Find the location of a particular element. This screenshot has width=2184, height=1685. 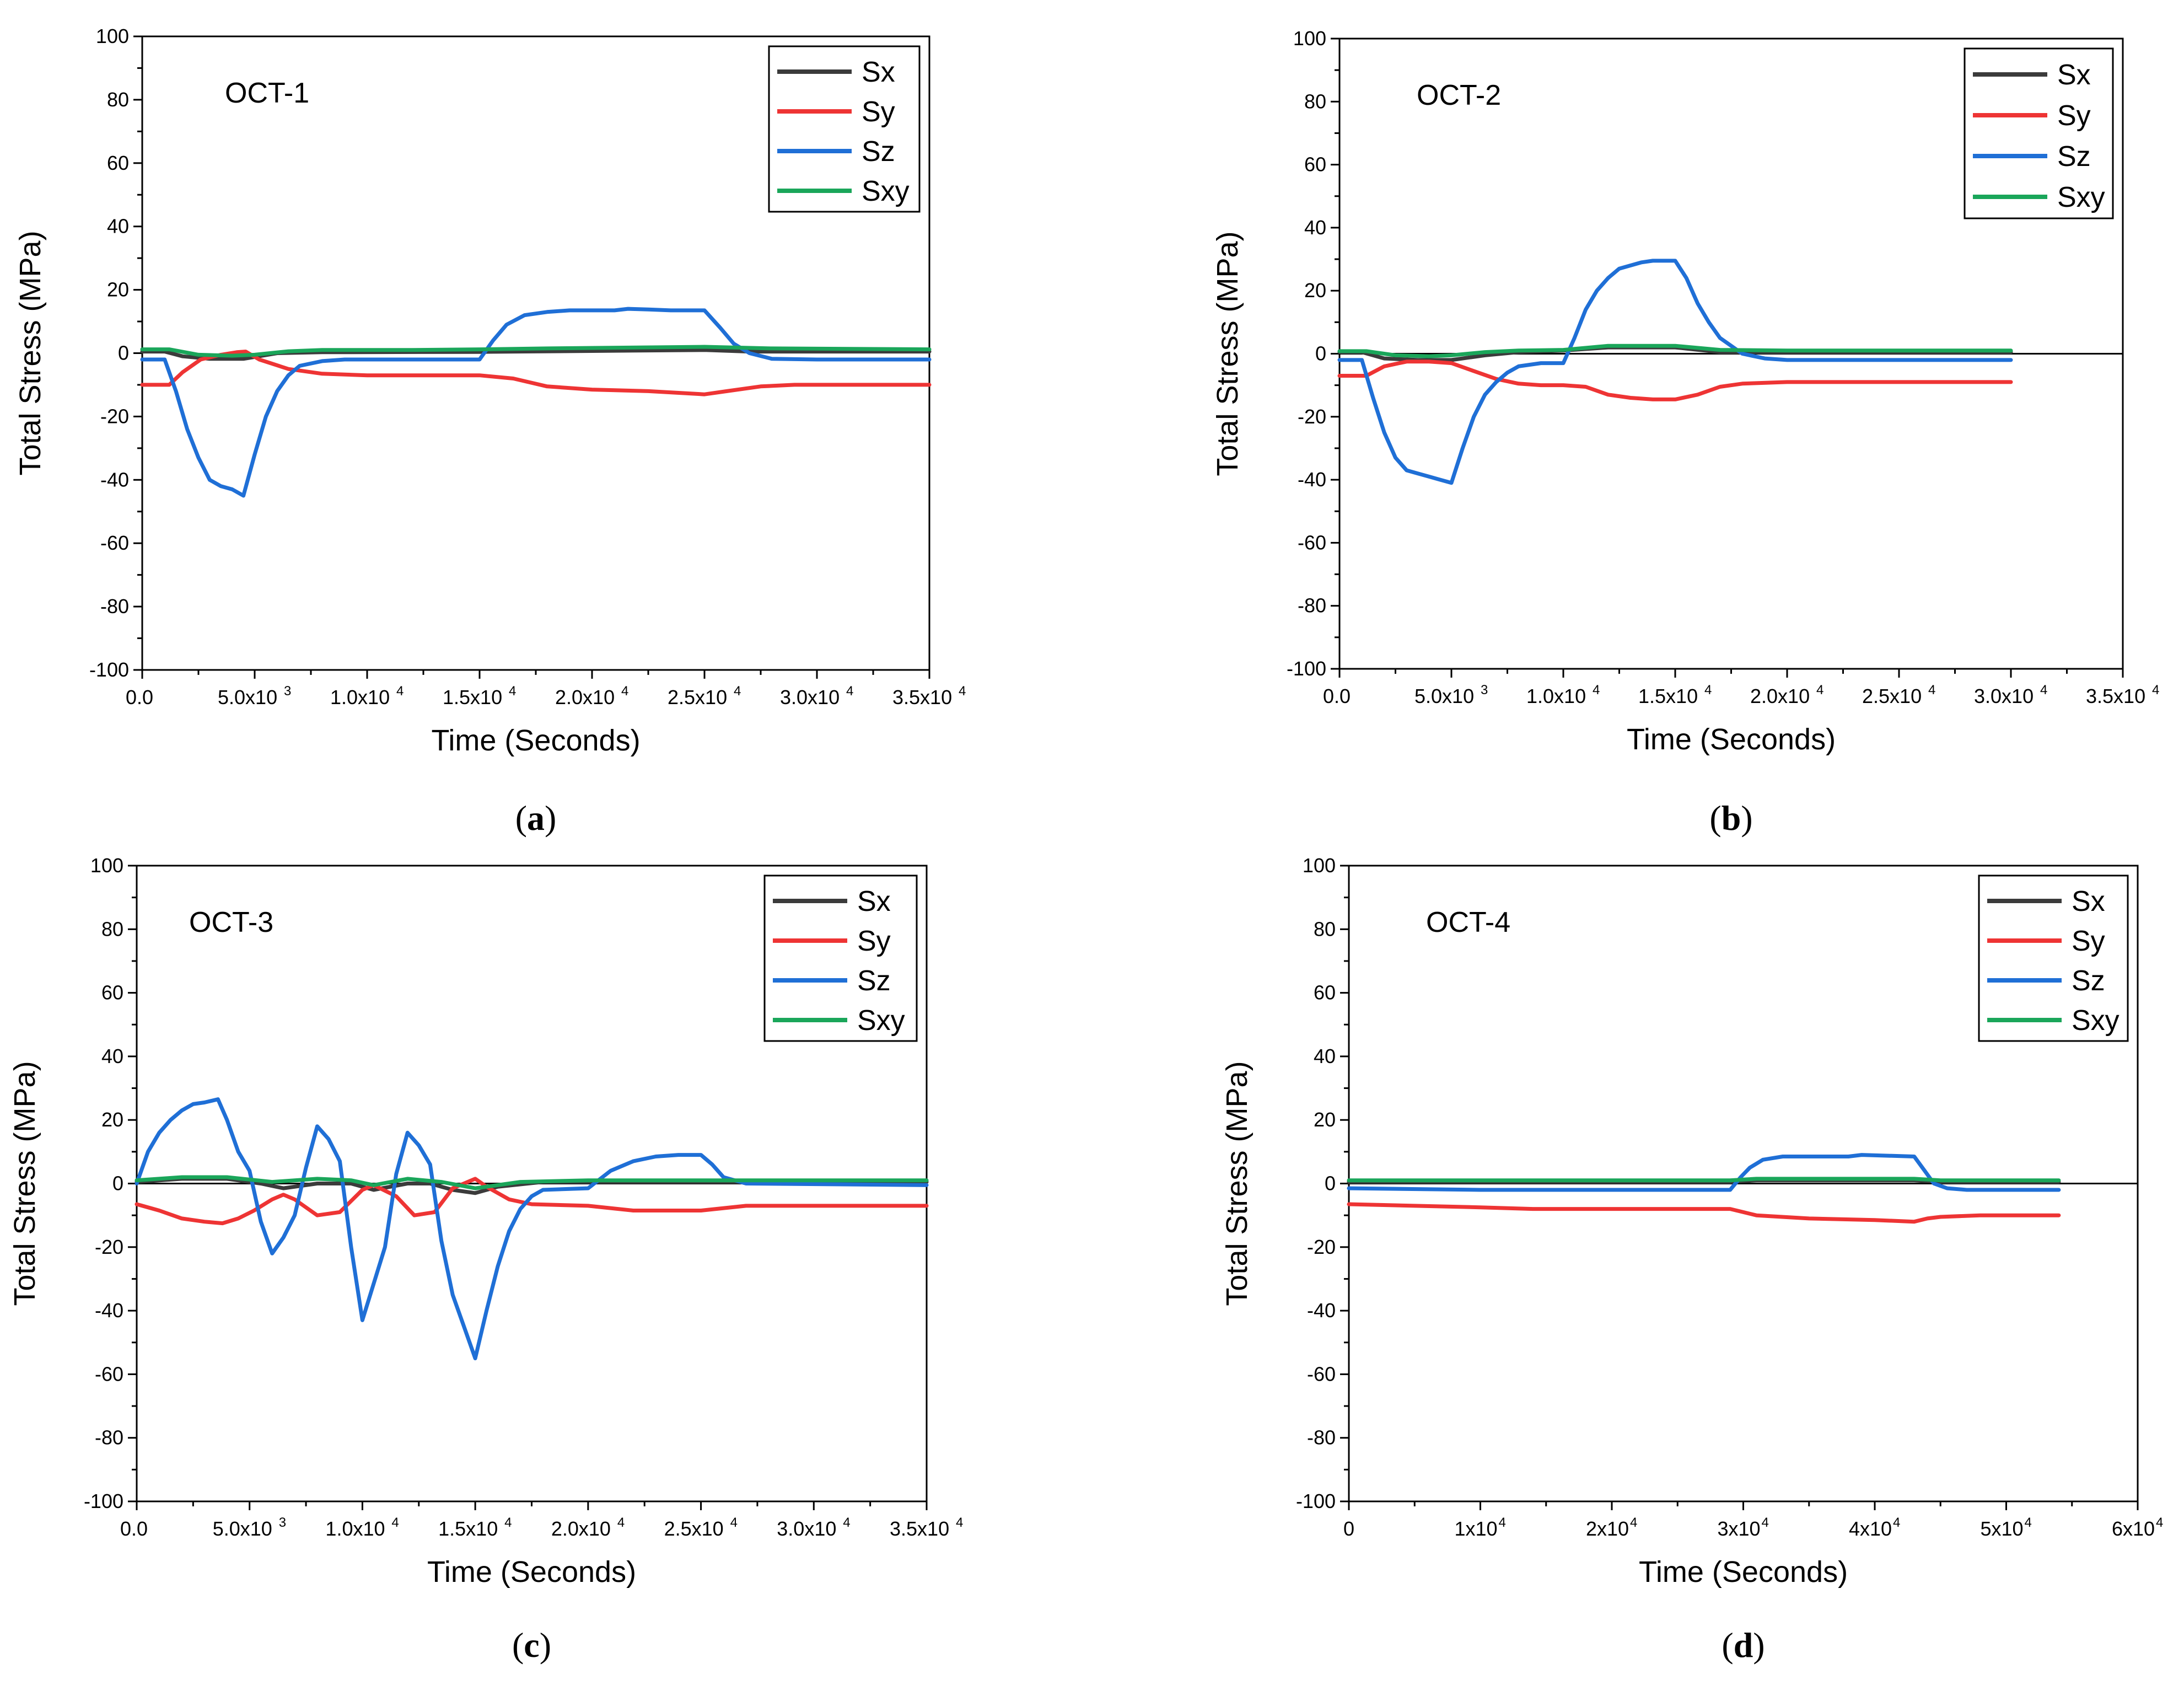

caption-letter: b is located at coordinates (1732, 818).